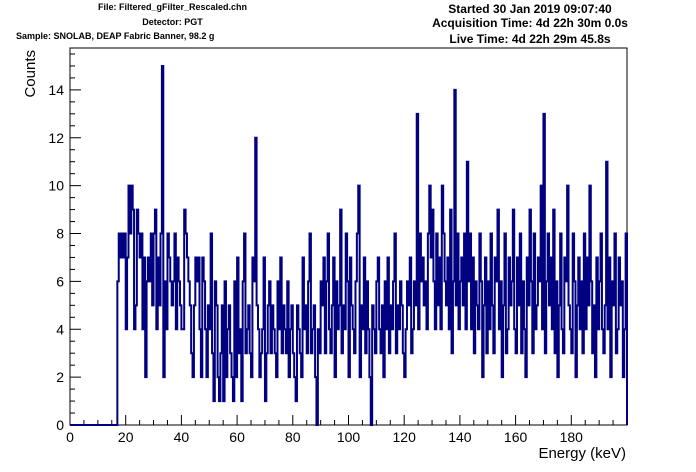 Image resolution: width=696 pixels, height=472 pixels. What do you see at coordinates (60, 281) in the screenshot?
I see `y-tick-label: 6` at bounding box center [60, 281].